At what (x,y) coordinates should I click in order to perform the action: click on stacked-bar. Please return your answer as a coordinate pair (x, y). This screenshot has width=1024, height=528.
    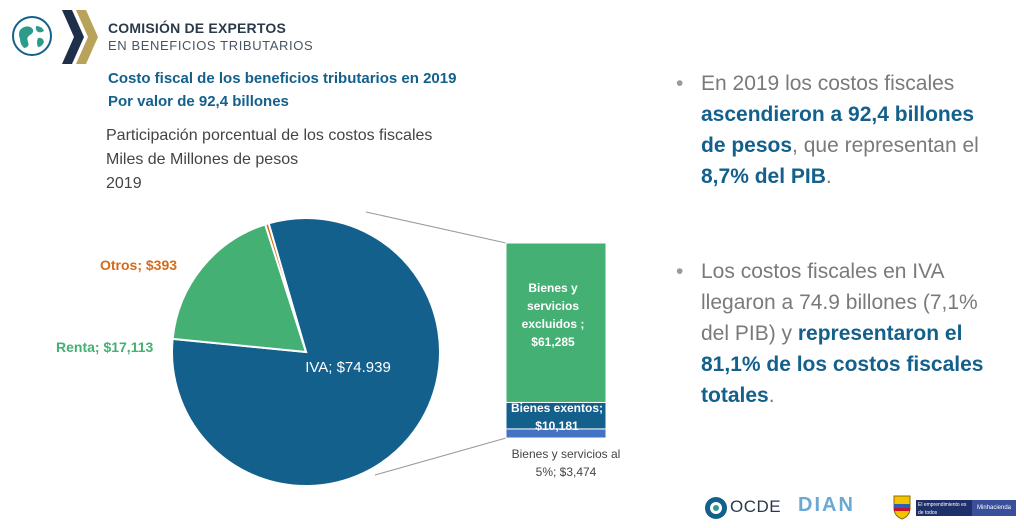
    Looking at the image, I should click on (556, 340).